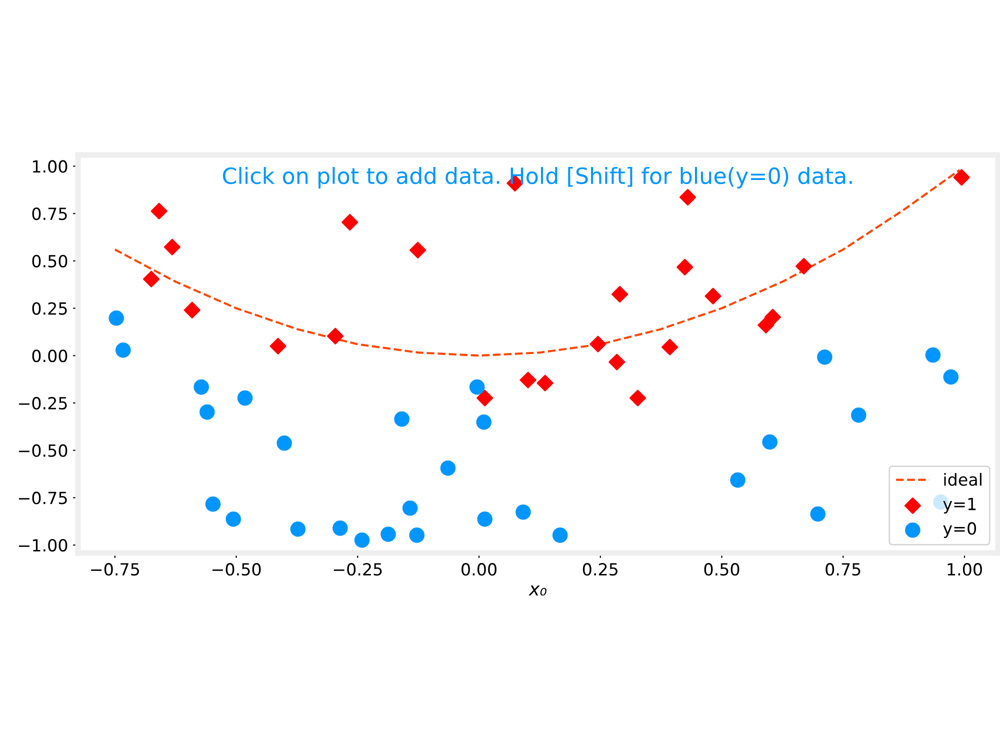 The width and height of the screenshot is (1000, 750). What do you see at coordinates (42, 498) in the screenshot?
I see `y-tick-label: −0.75` at bounding box center [42, 498].